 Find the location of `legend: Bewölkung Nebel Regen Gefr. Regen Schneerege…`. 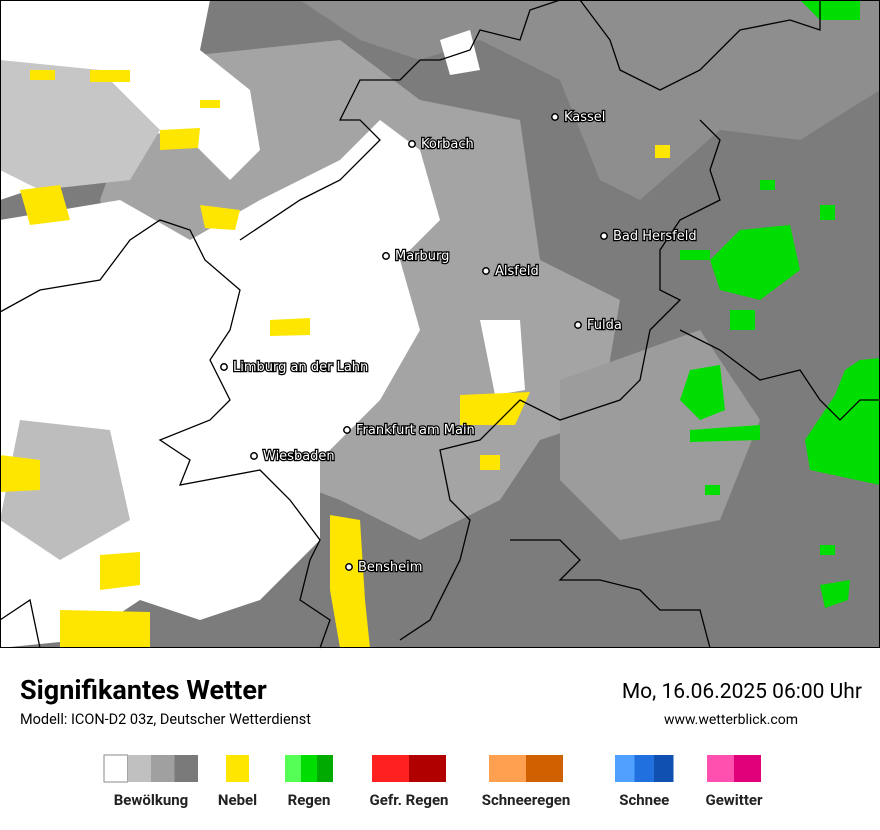

legend: Bewölkung Nebel Regen Gefr. Regen Schneerege… is located at coordinates (433, 781).